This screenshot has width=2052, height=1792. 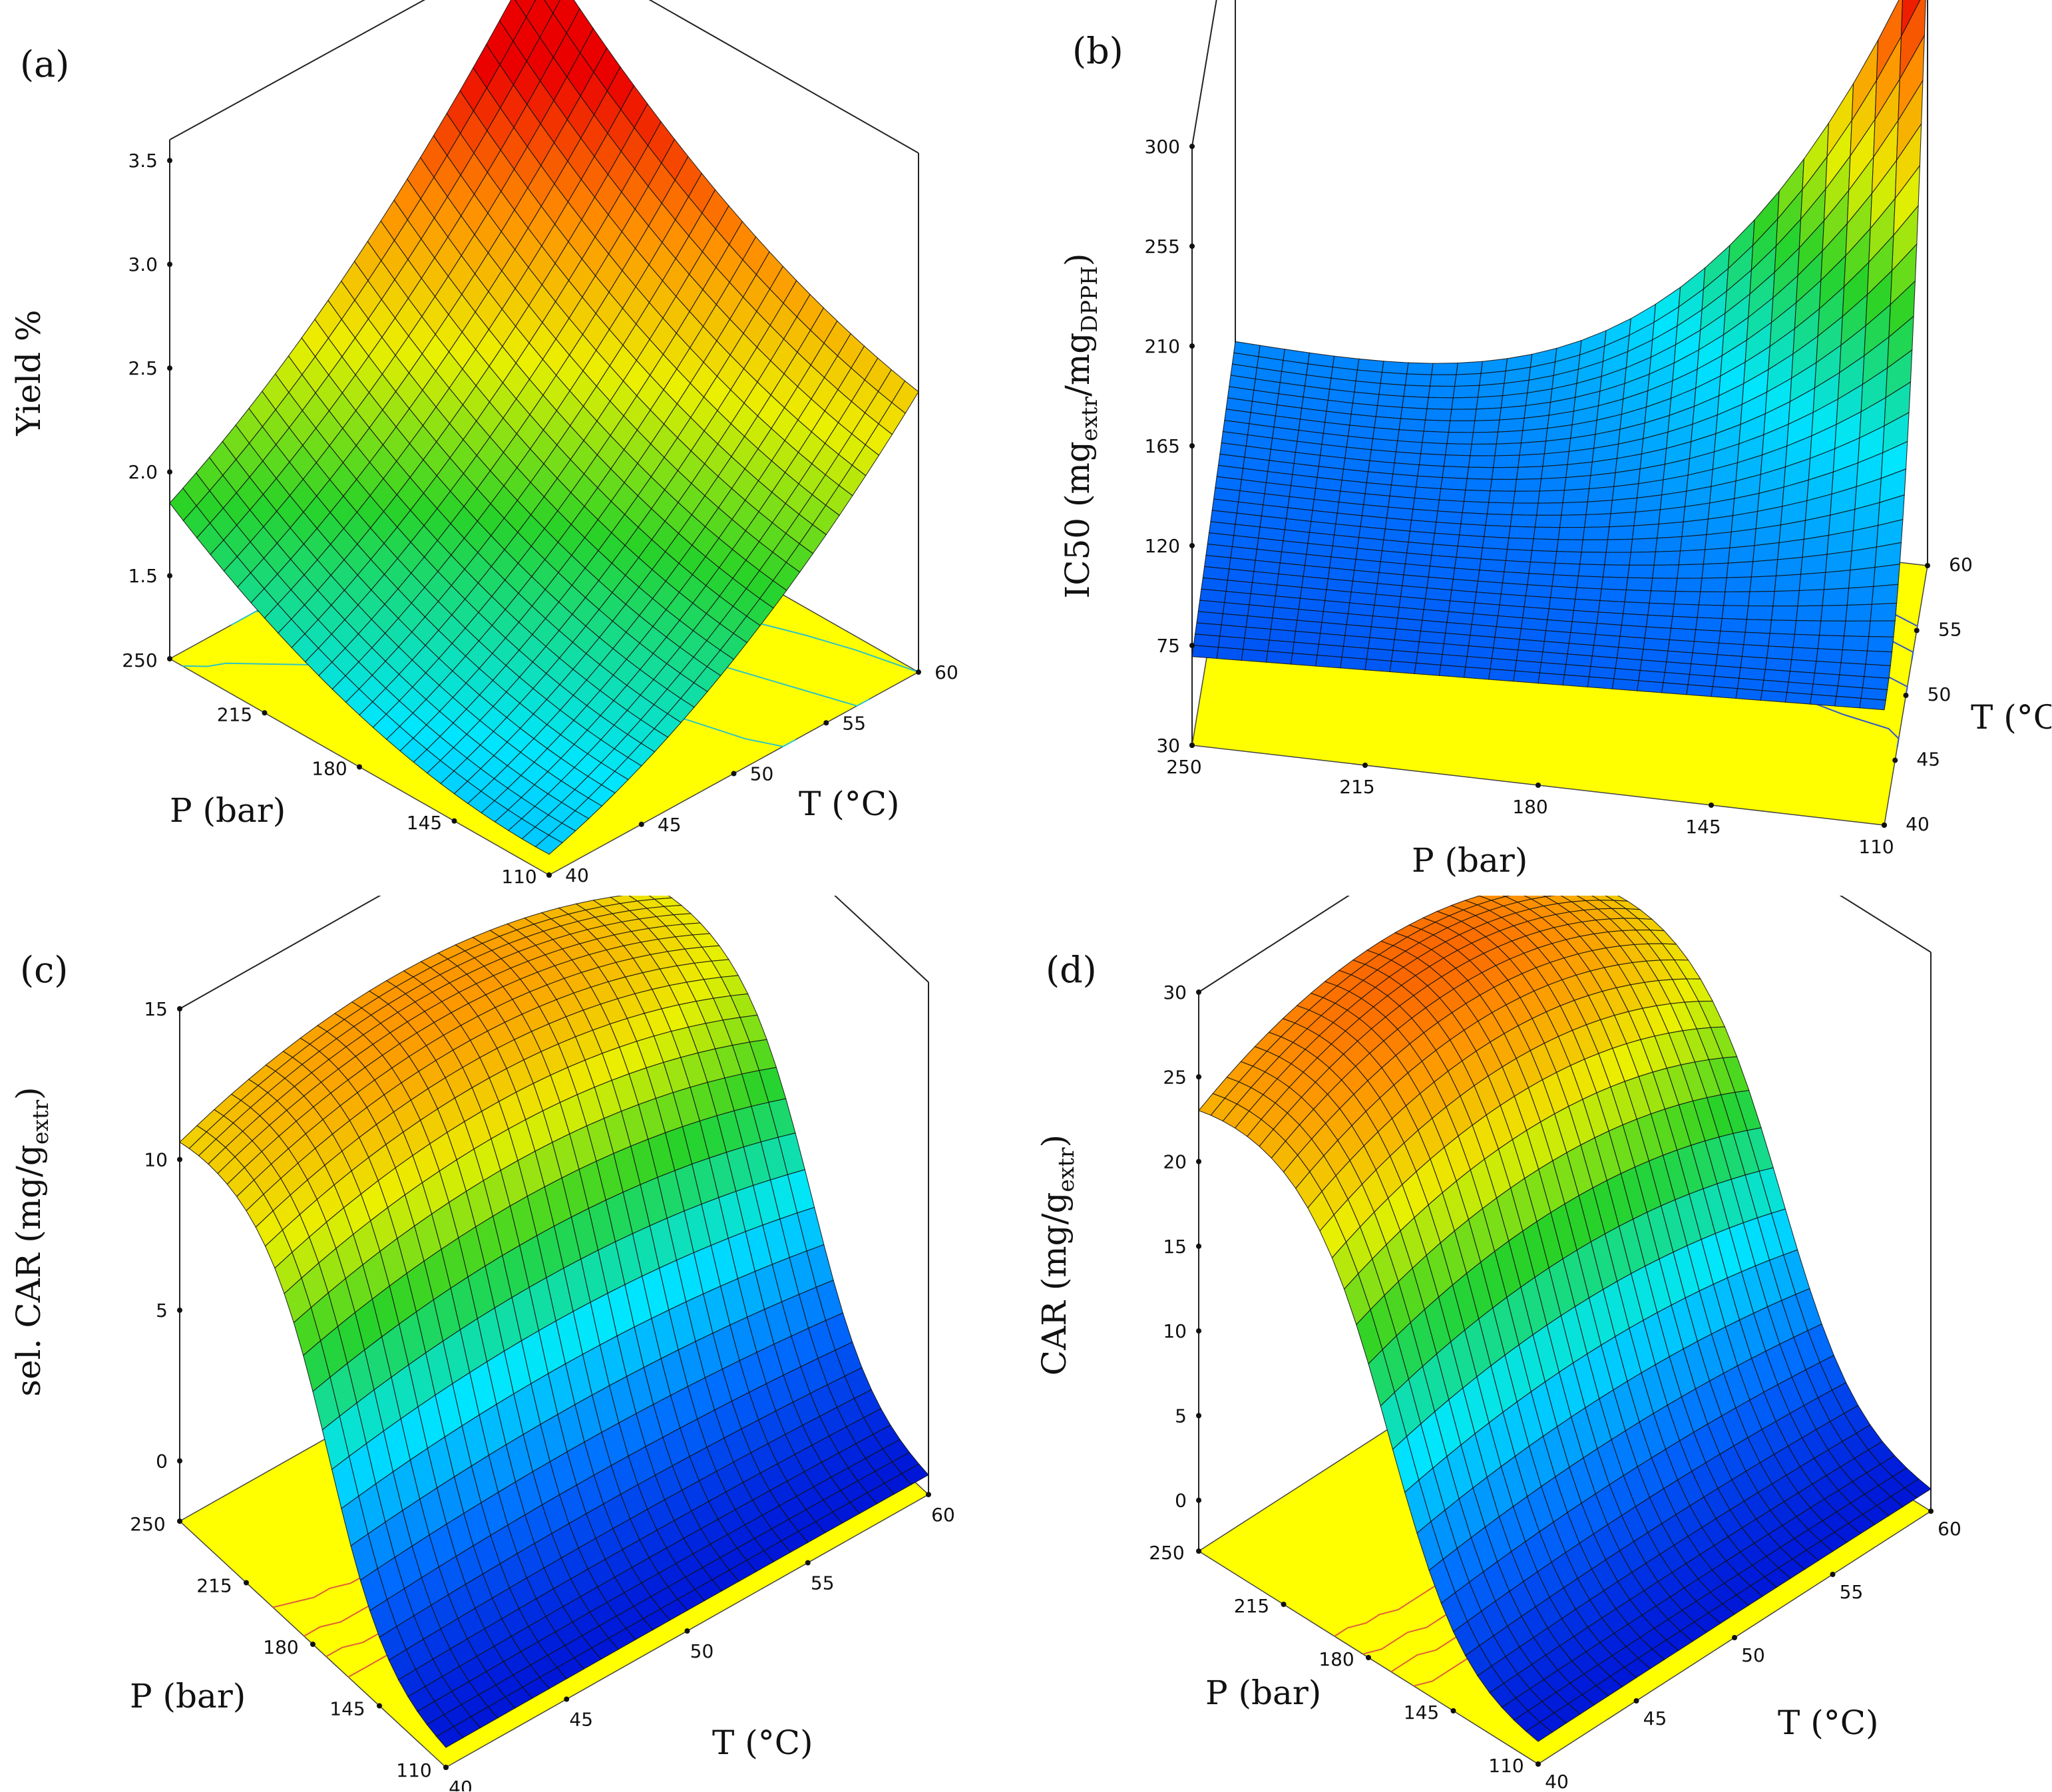 What do you see at coordinates (298, 70) in the screenshot?
I see `box-edge` at bounding box center [298, 70].